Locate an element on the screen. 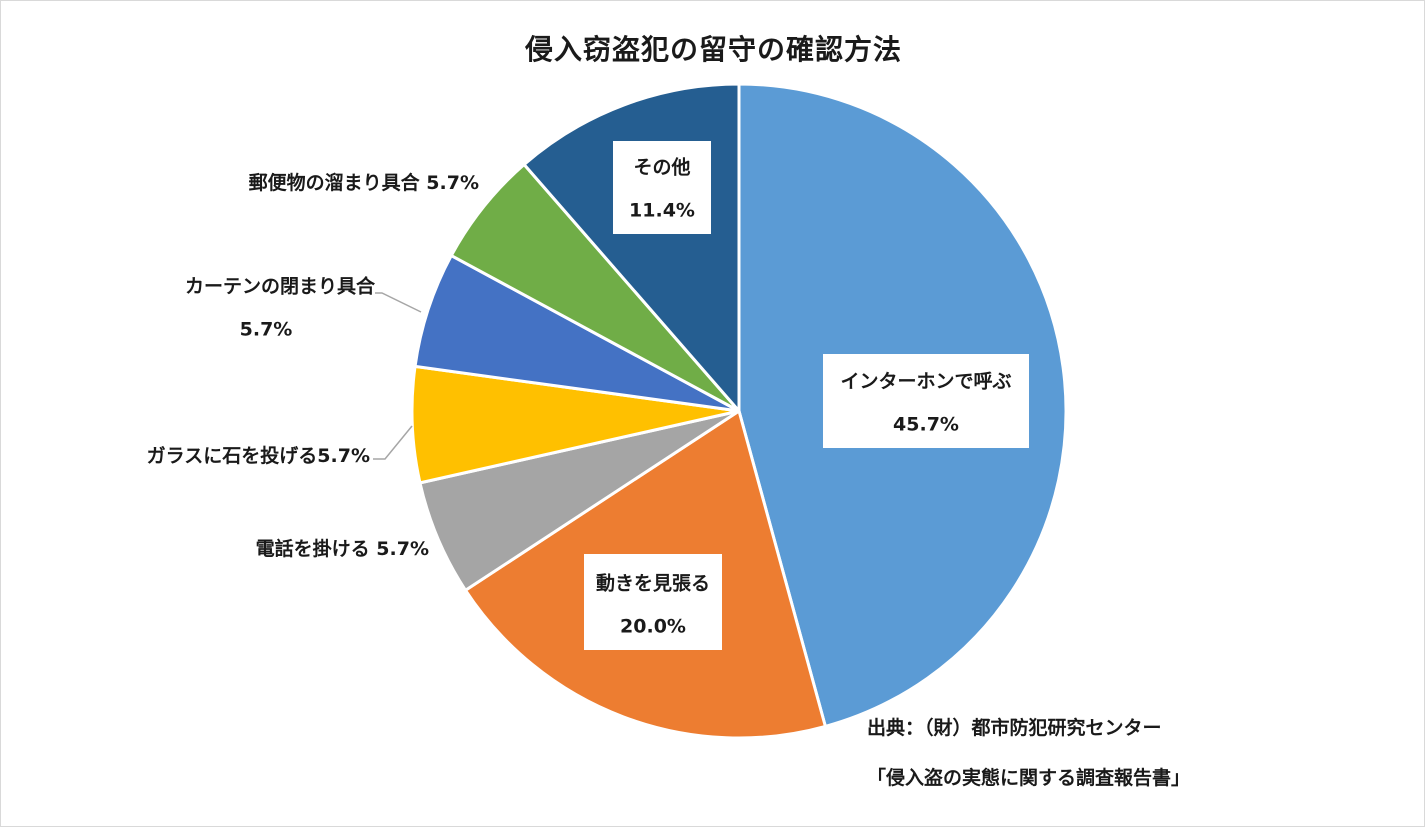 This screenshot has height=828, width=1425. slice-3-value-label: 5.7% is located at coordinates (399, 549).